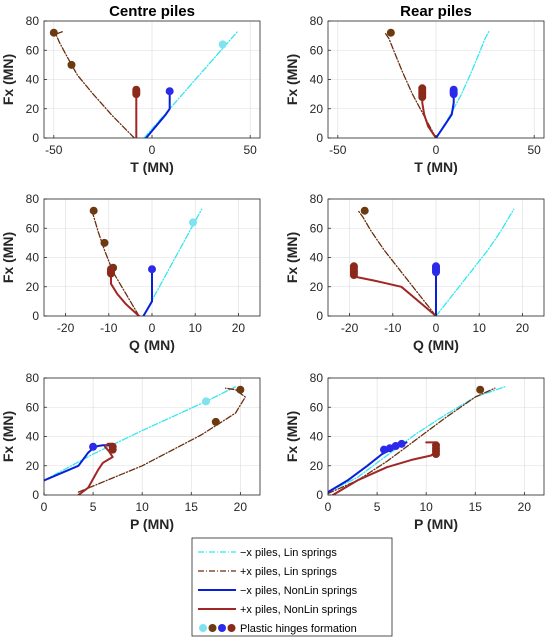 This screenshot has height=644, width=550. I want to click on x-tick-label: 50, so click(535, 150).